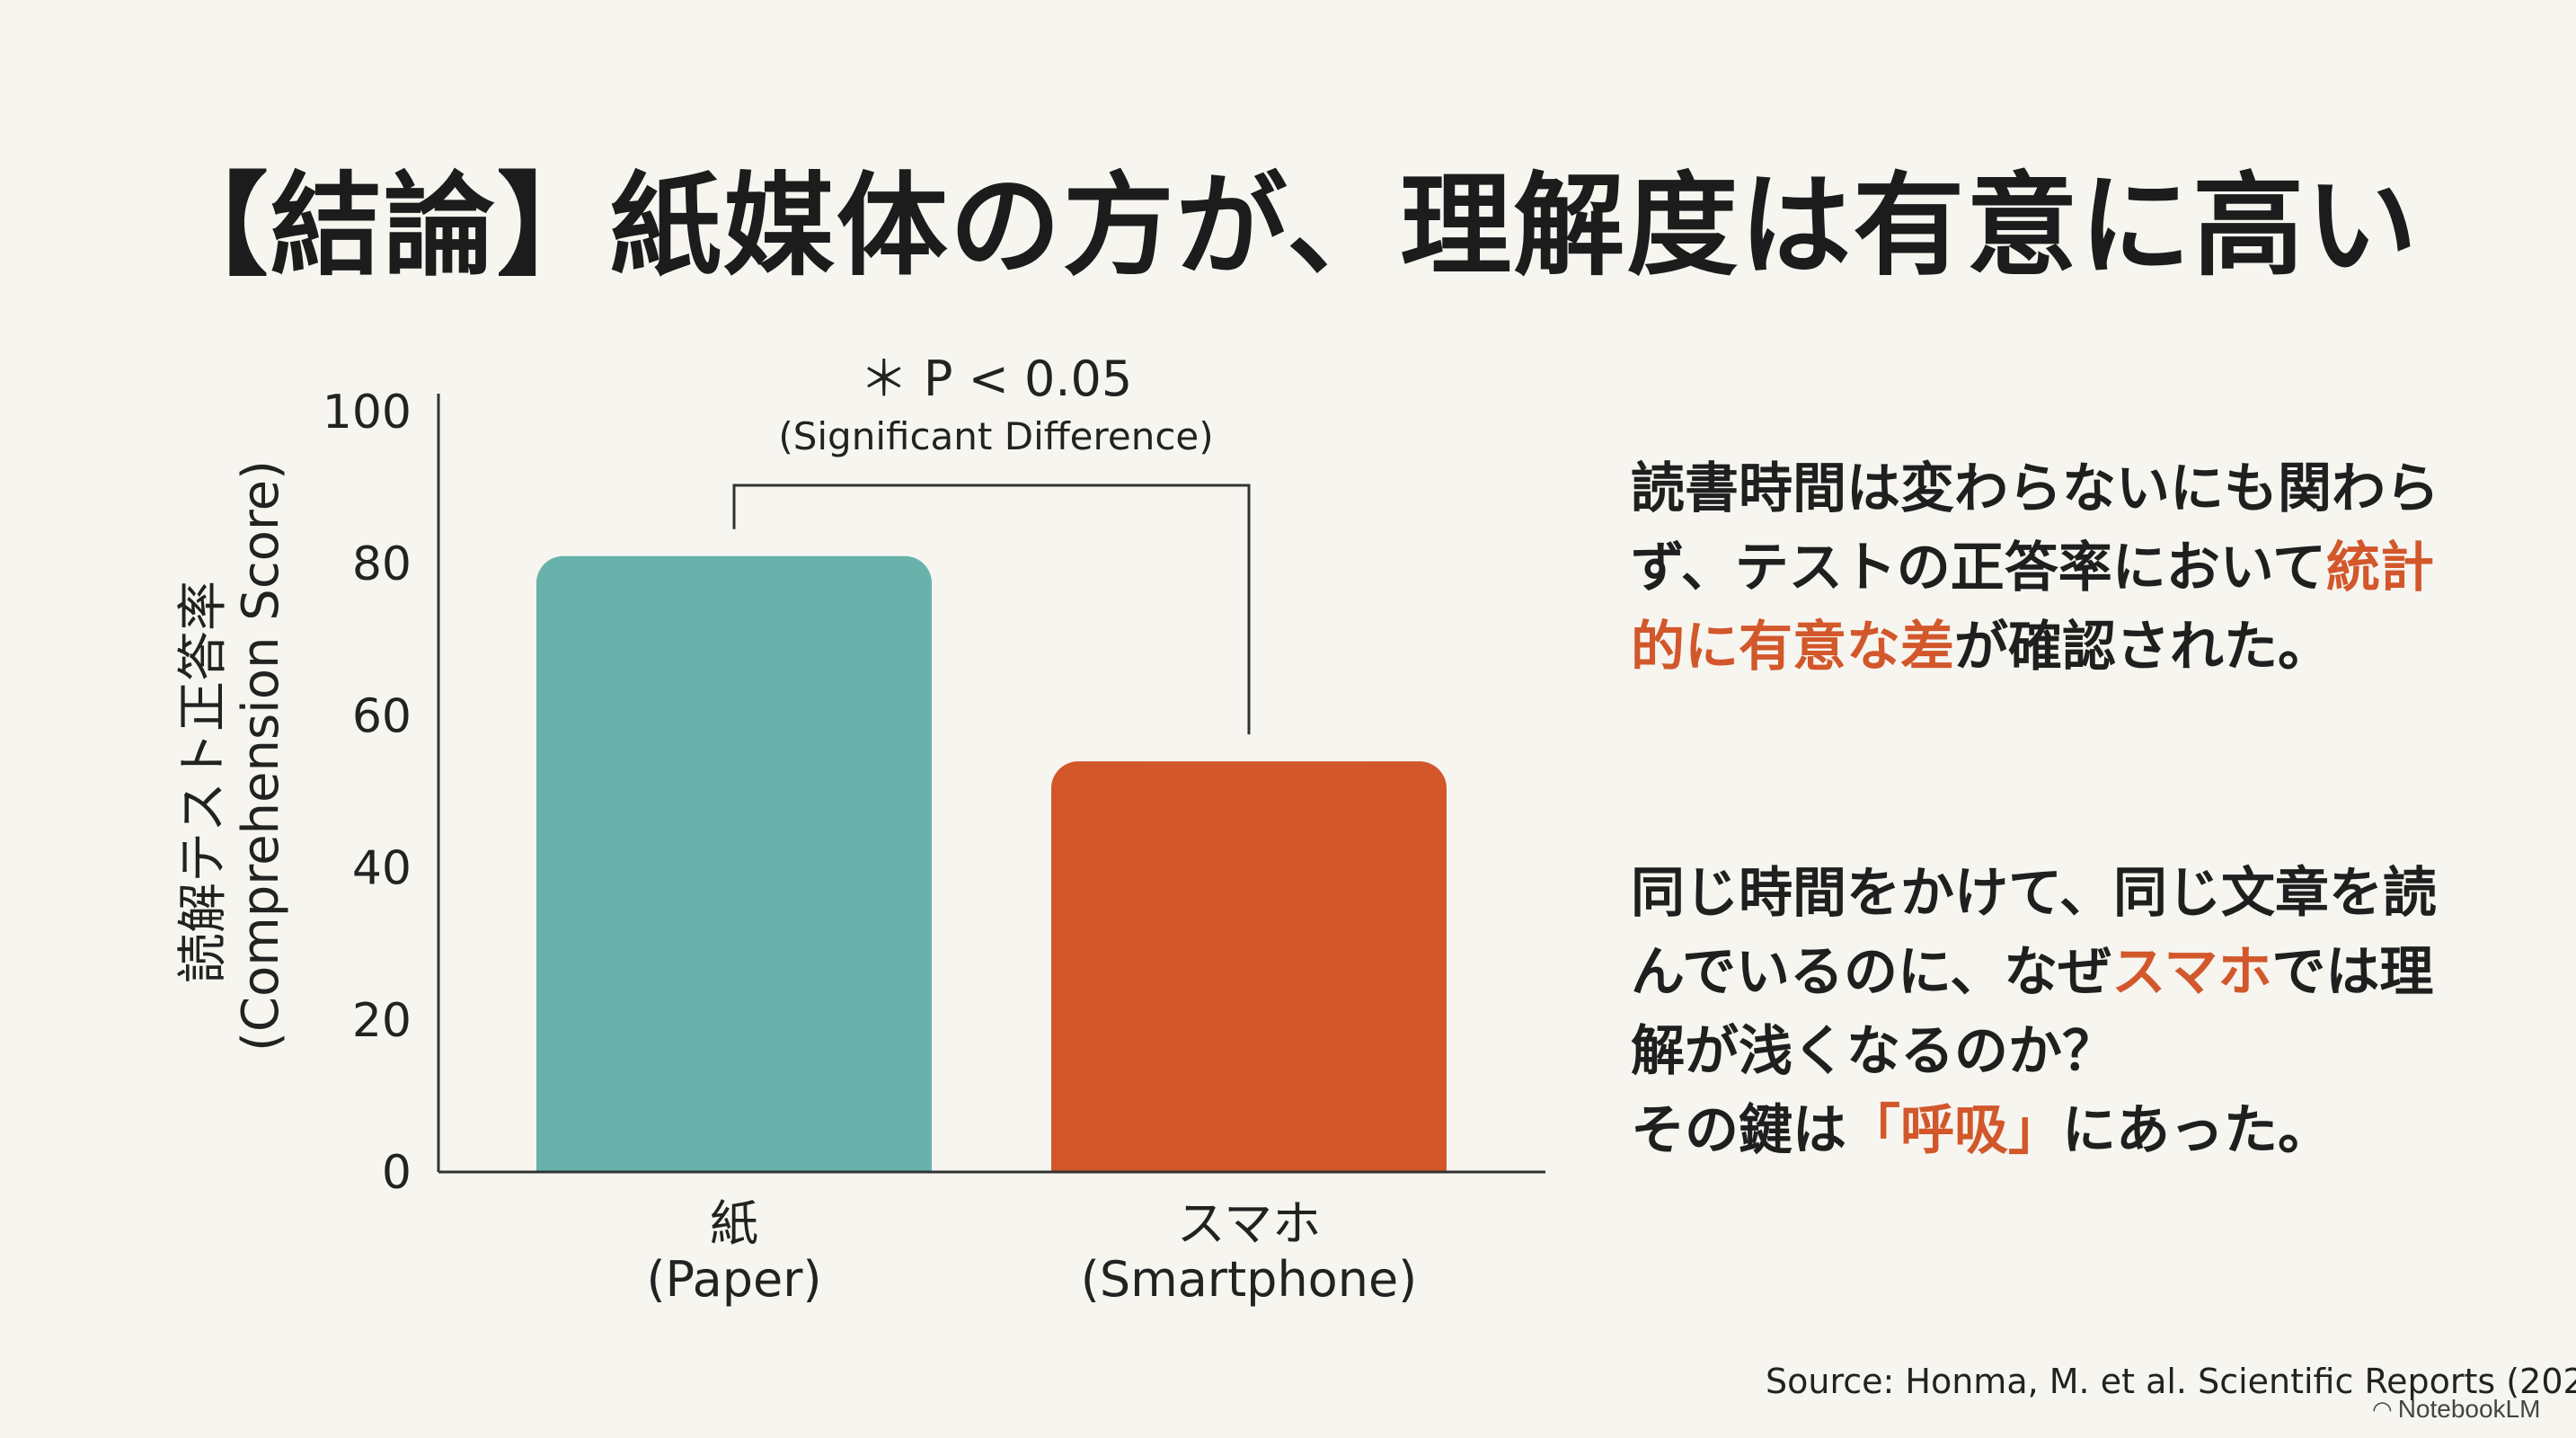  What do you see at coordinates (996, 436) in the screenshot?
I see `annotation-text: (Significant Difference)` at bounding box center [996, 436].